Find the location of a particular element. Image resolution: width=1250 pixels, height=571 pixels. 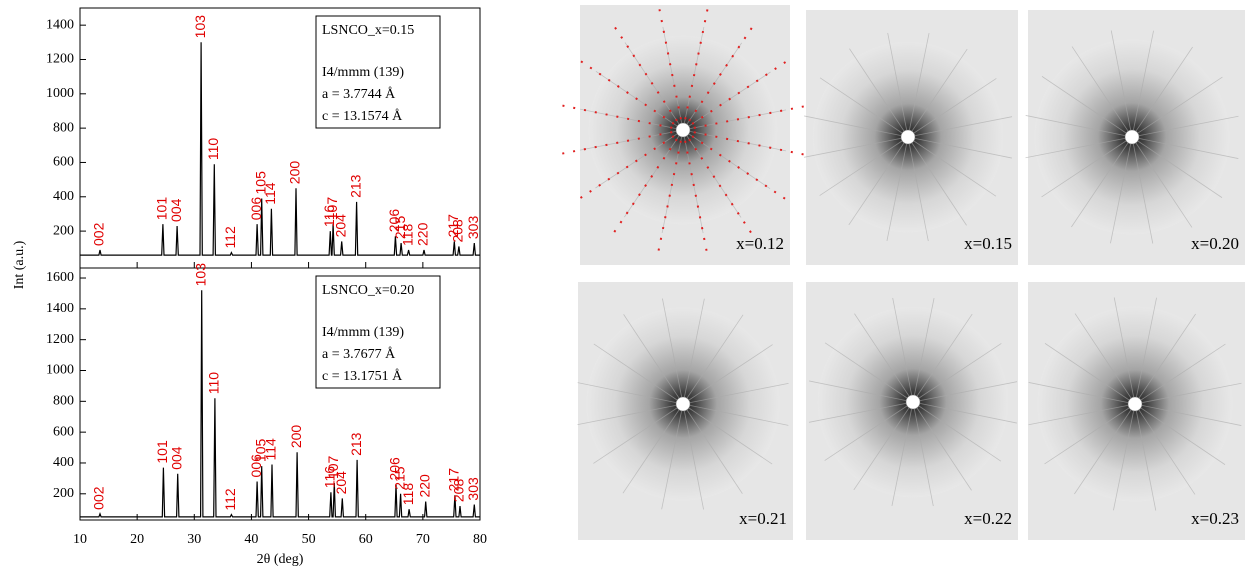

x-tick-label: 60 is located at coordinates (366, 539).